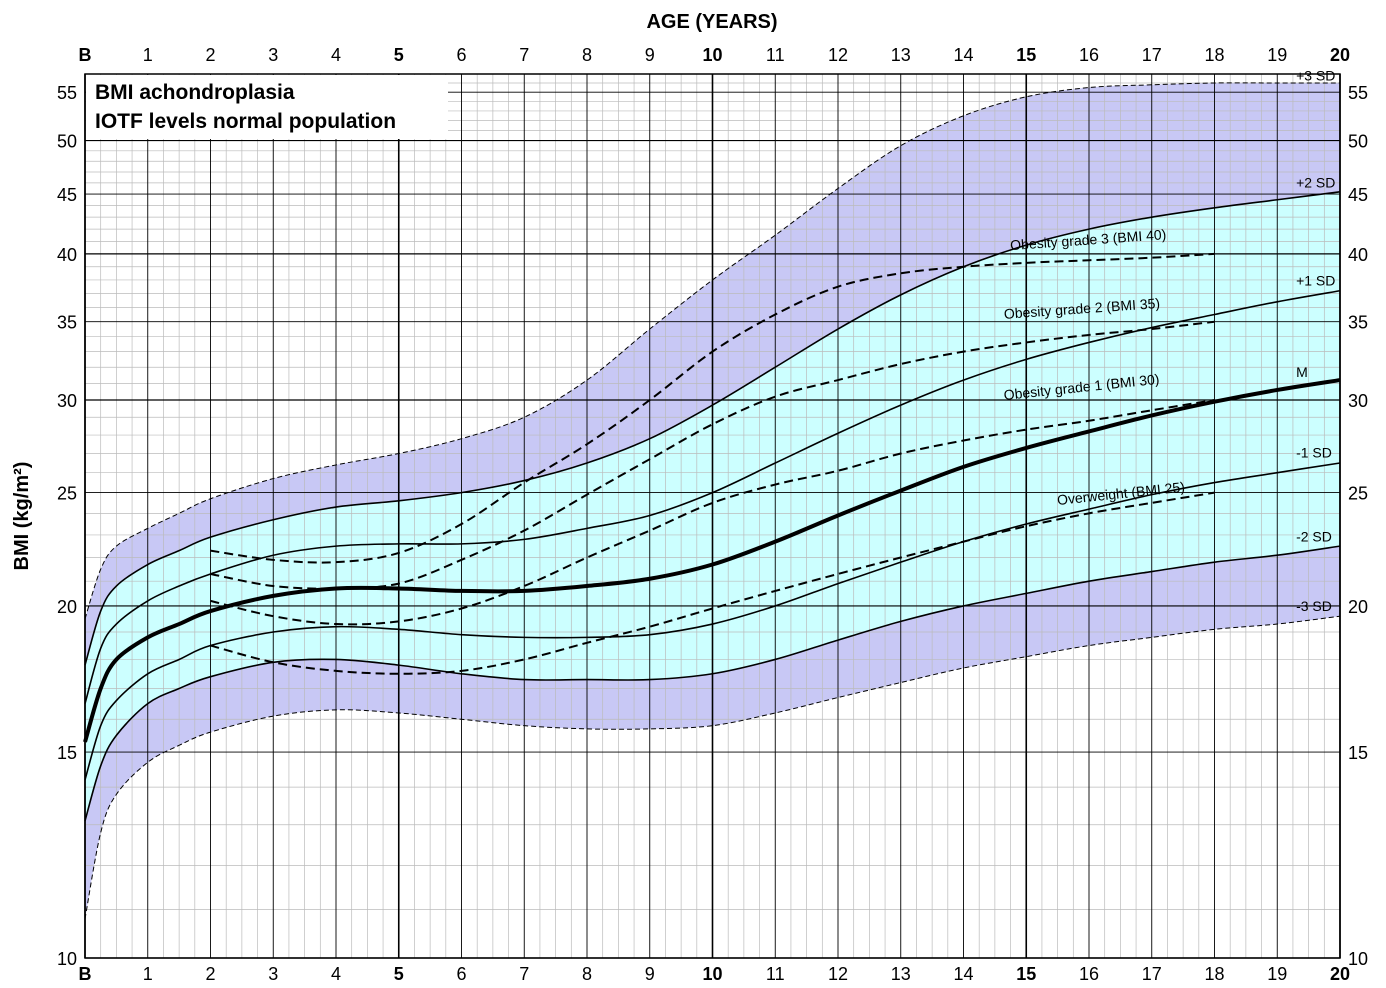  I want to click on y-tick-label-right: 30, so click(1358, 401).